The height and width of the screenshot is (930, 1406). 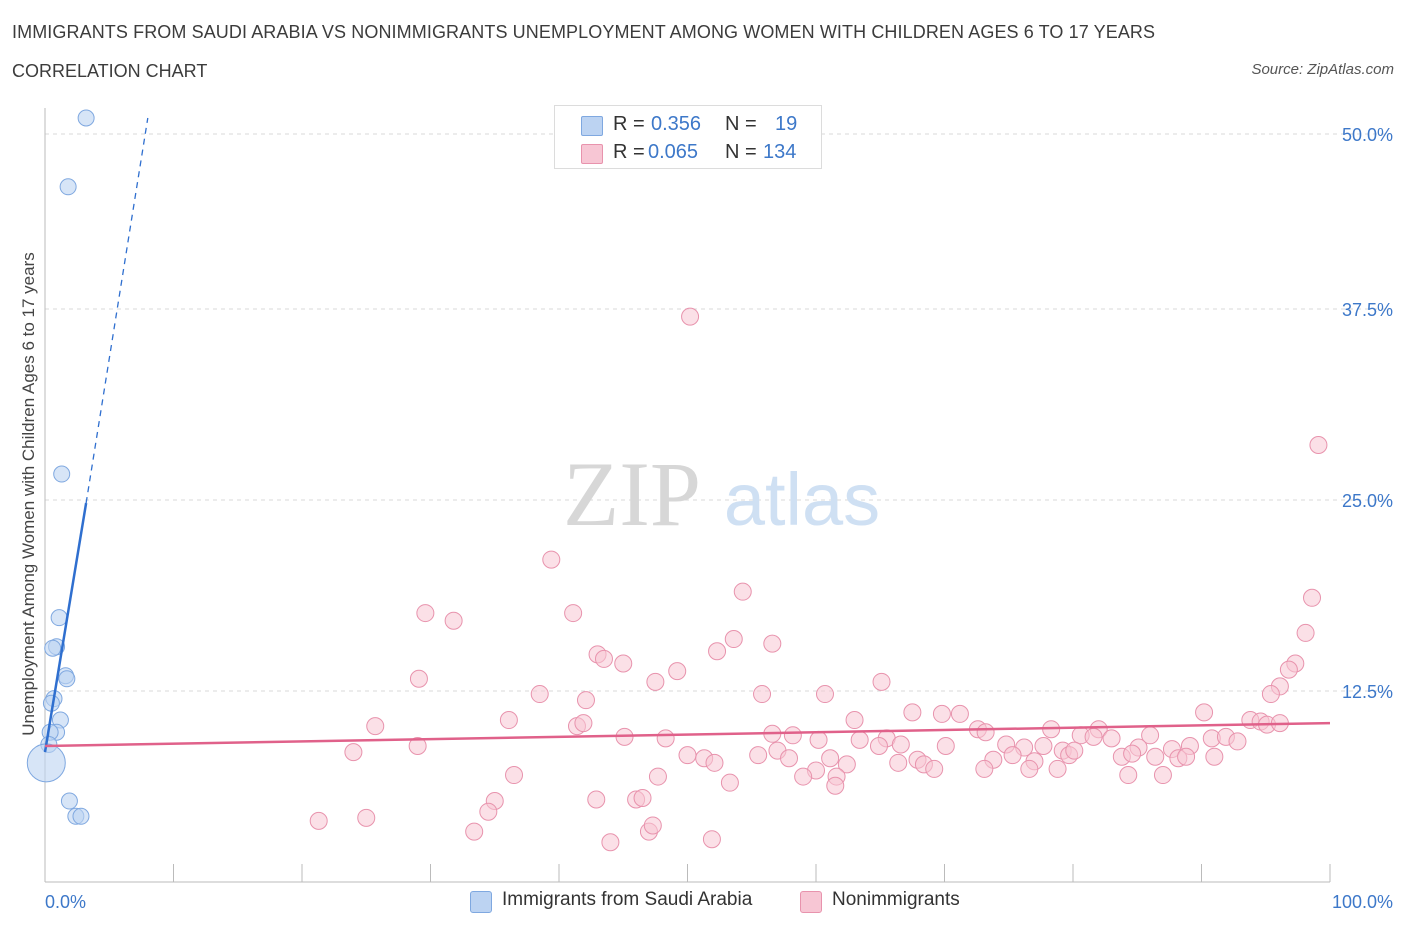 I want to click on legend-n-label: N =, so click(x=741, y=152).